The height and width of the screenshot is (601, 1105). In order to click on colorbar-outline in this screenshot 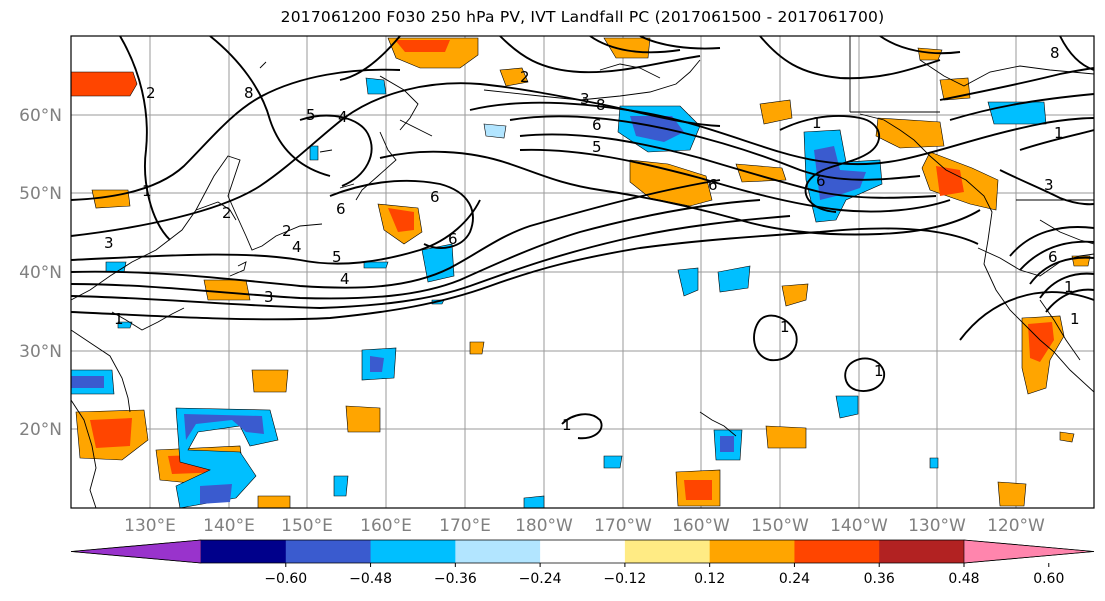, I will do `click(582, 551)`.